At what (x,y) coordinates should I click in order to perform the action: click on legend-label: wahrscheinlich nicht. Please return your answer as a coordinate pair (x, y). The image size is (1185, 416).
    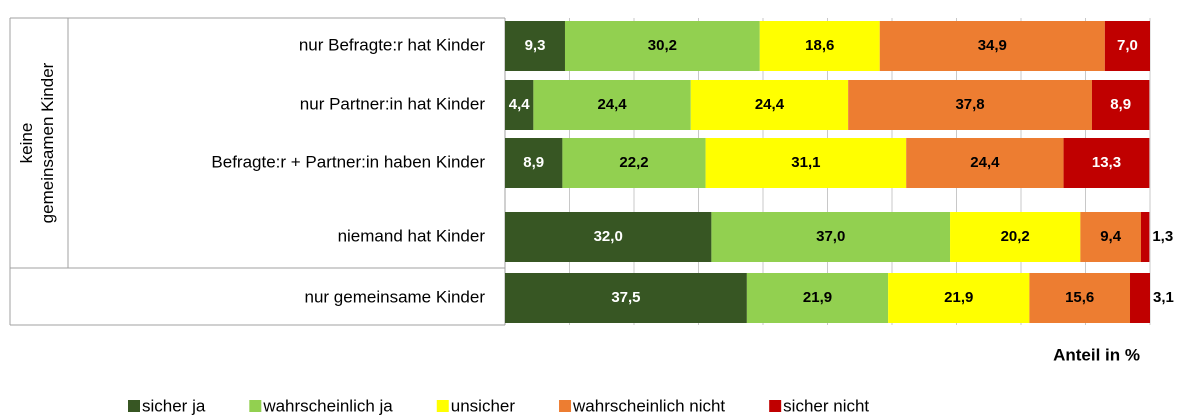
    Looking at the image, I should click on (648, 405).